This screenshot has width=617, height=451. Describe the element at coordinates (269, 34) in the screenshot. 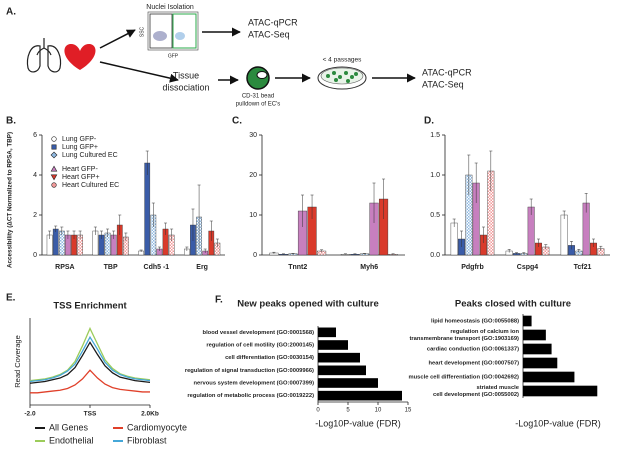

I see `output-label: ATAC-Seq` at that location.